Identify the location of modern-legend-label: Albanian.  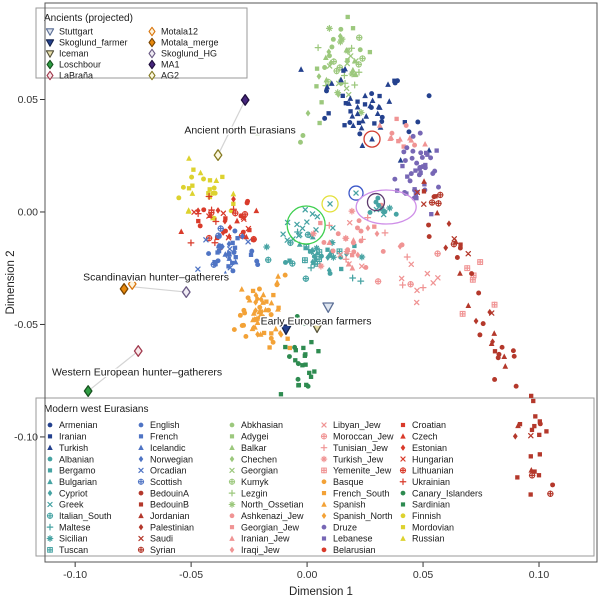
(76, 459).